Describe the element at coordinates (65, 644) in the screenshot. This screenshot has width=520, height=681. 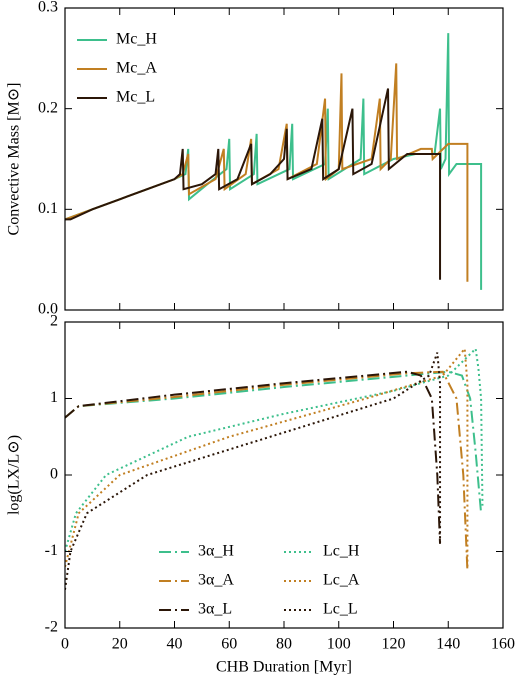
I see `x-tick-label: 0` at that location.